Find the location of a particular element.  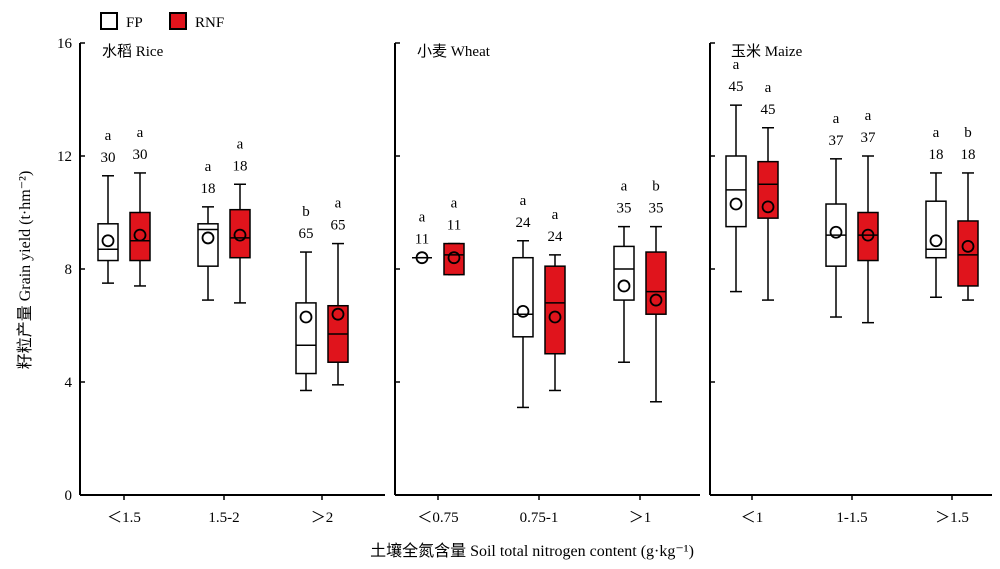

y-tick-label: 8 is located at coordinates (69, 270).